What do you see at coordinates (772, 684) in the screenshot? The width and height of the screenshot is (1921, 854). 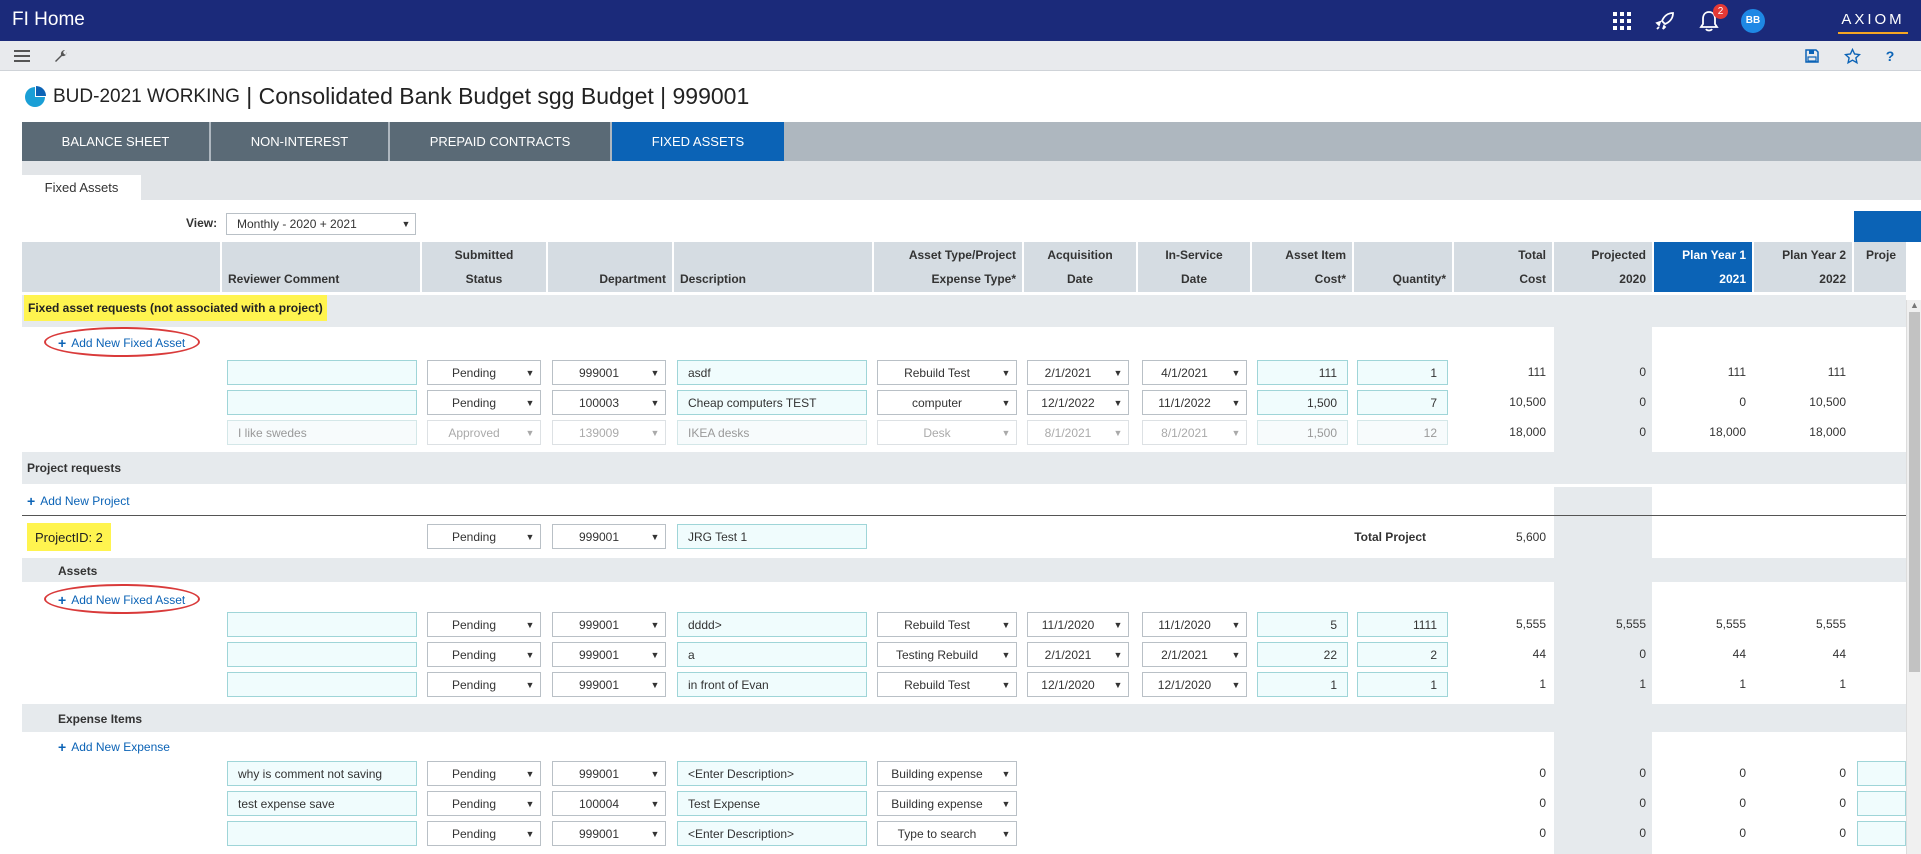 I see `description-input: in front of Evan` at bounding box center [772, 684].